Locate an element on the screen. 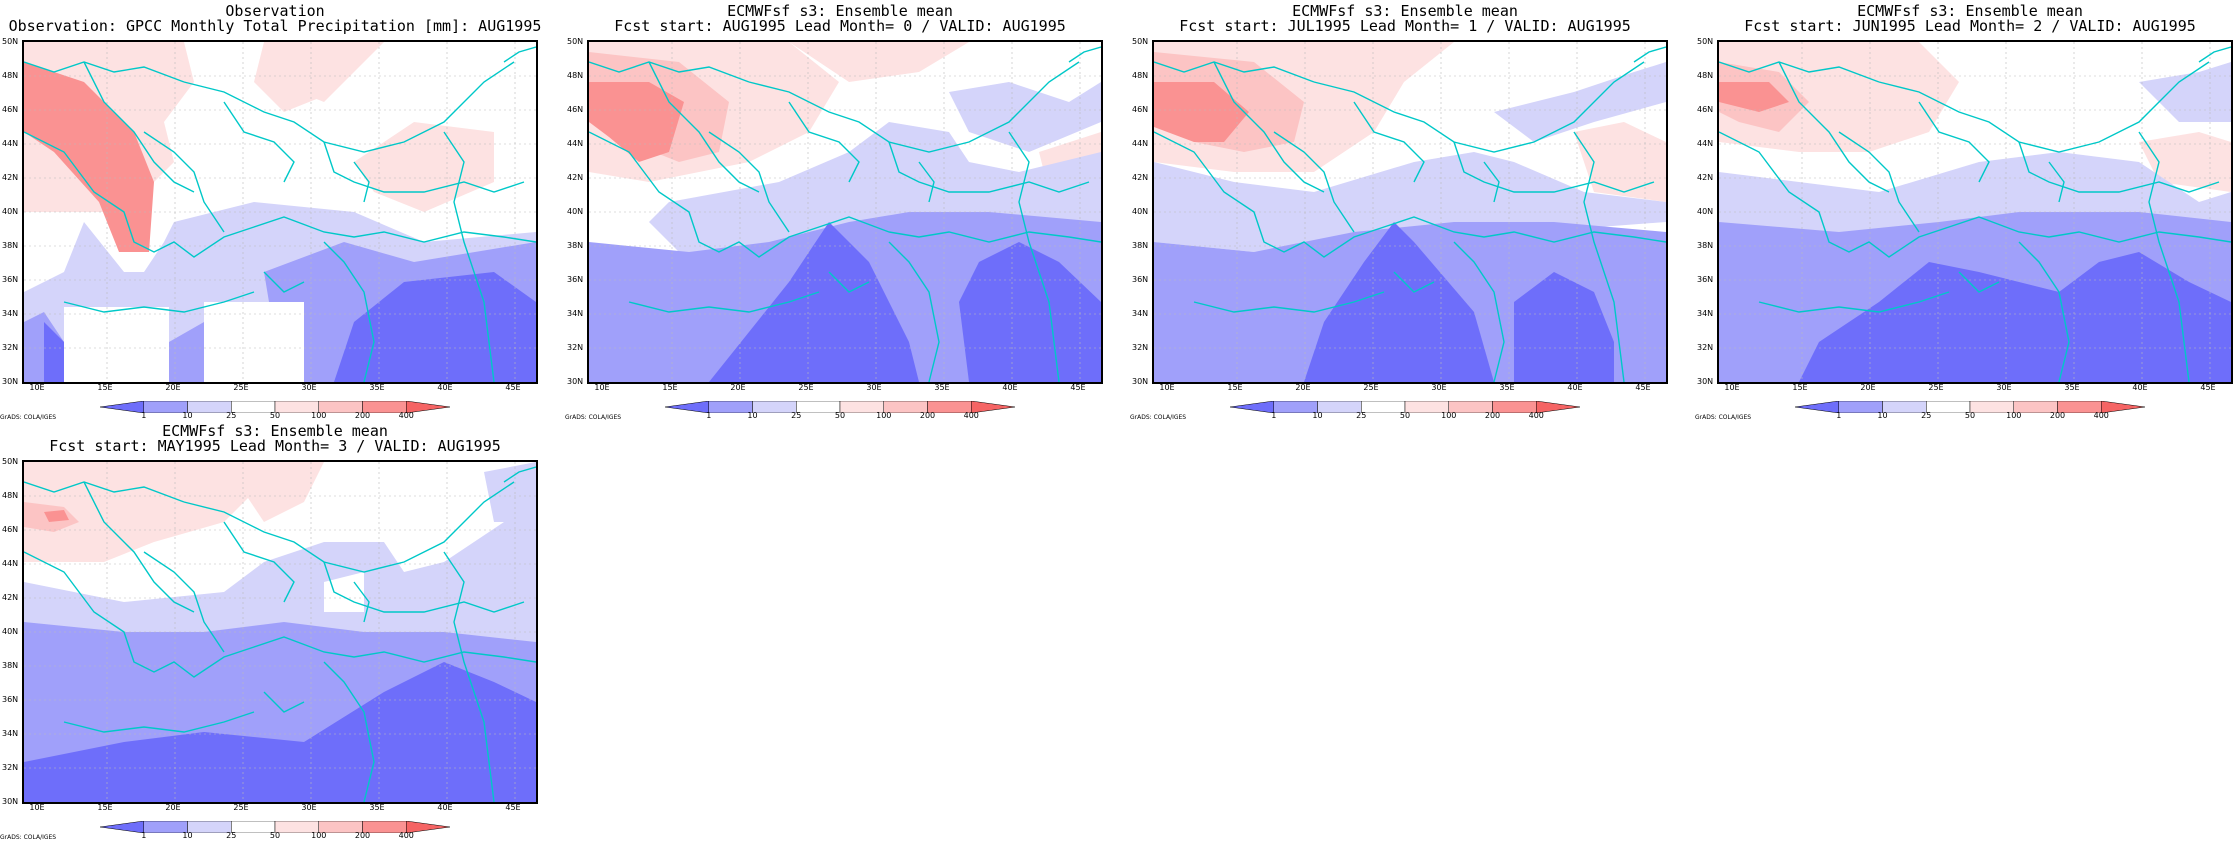 Image resolution: width=2240 pixels, height=841 pixels. lat-tick-label: 34N is located at coordinates (1705, 313).